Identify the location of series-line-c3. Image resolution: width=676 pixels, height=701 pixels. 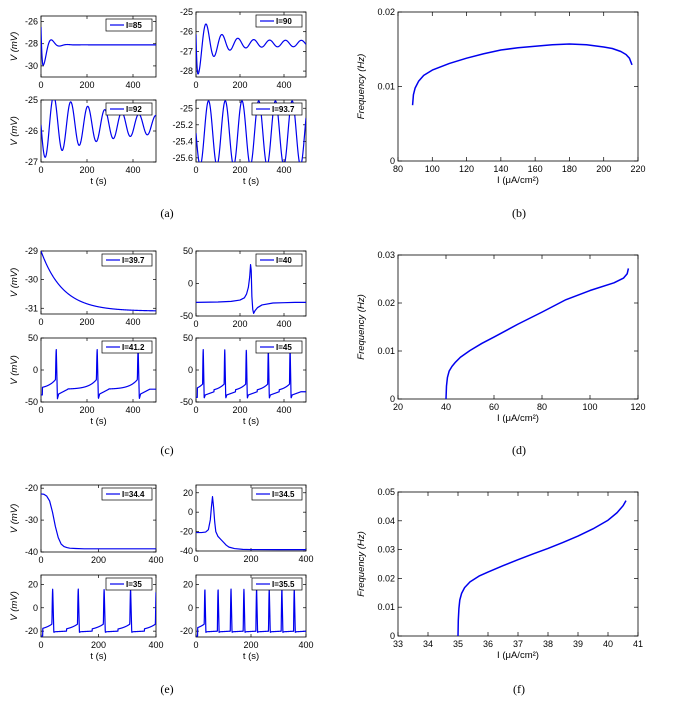
(98, 374).